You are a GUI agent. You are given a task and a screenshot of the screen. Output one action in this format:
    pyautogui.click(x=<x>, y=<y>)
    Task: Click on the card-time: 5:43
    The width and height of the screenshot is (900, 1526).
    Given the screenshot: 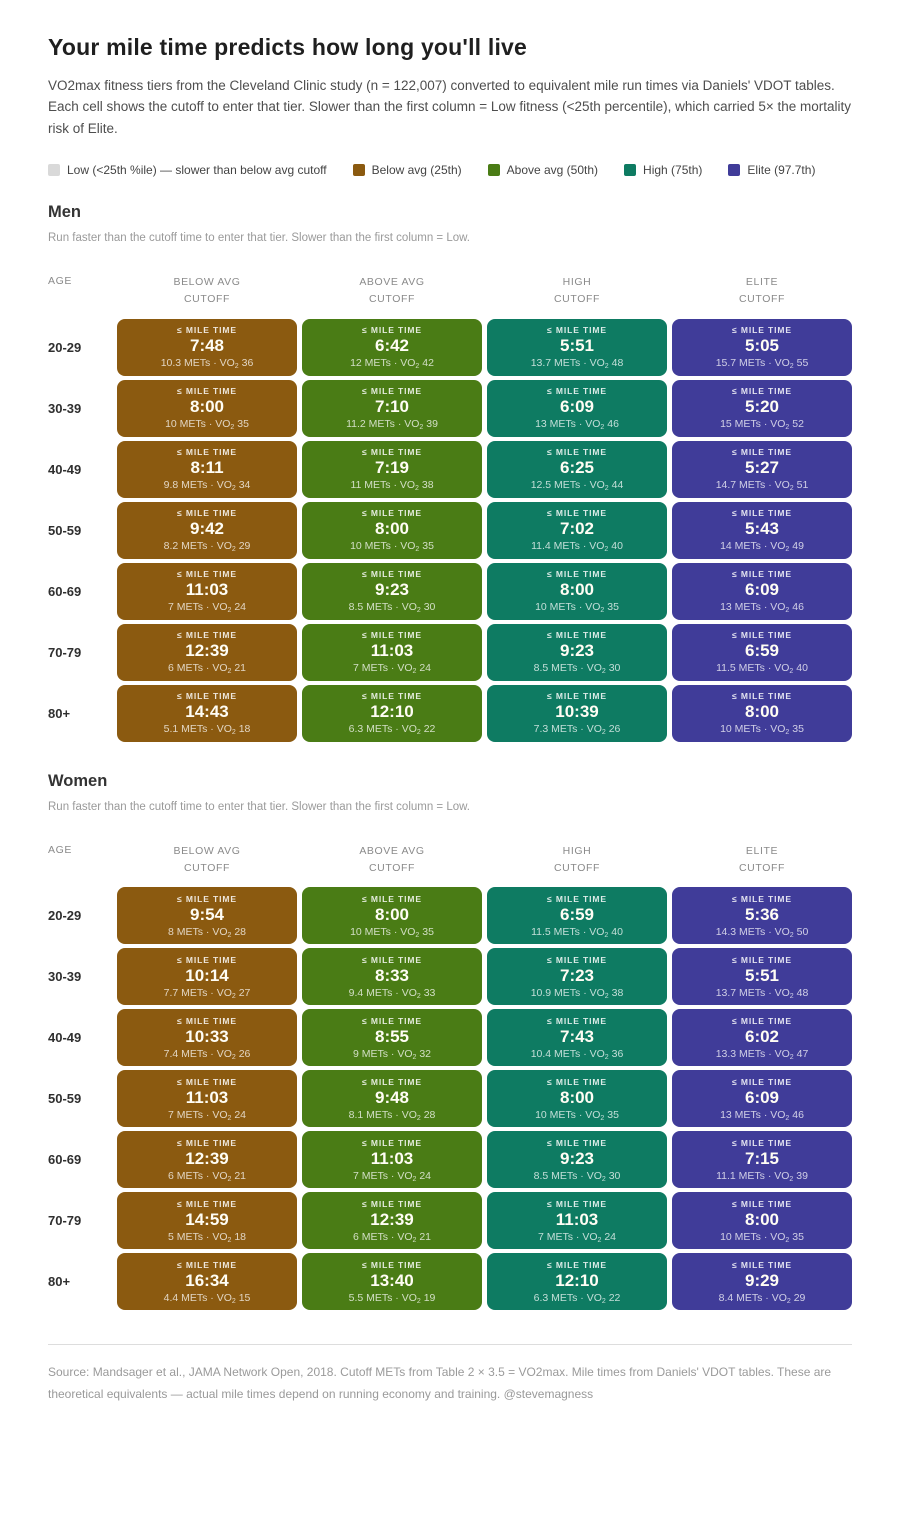 What is the action you would take?
    pyautogui.click(x=762, y=529)
    